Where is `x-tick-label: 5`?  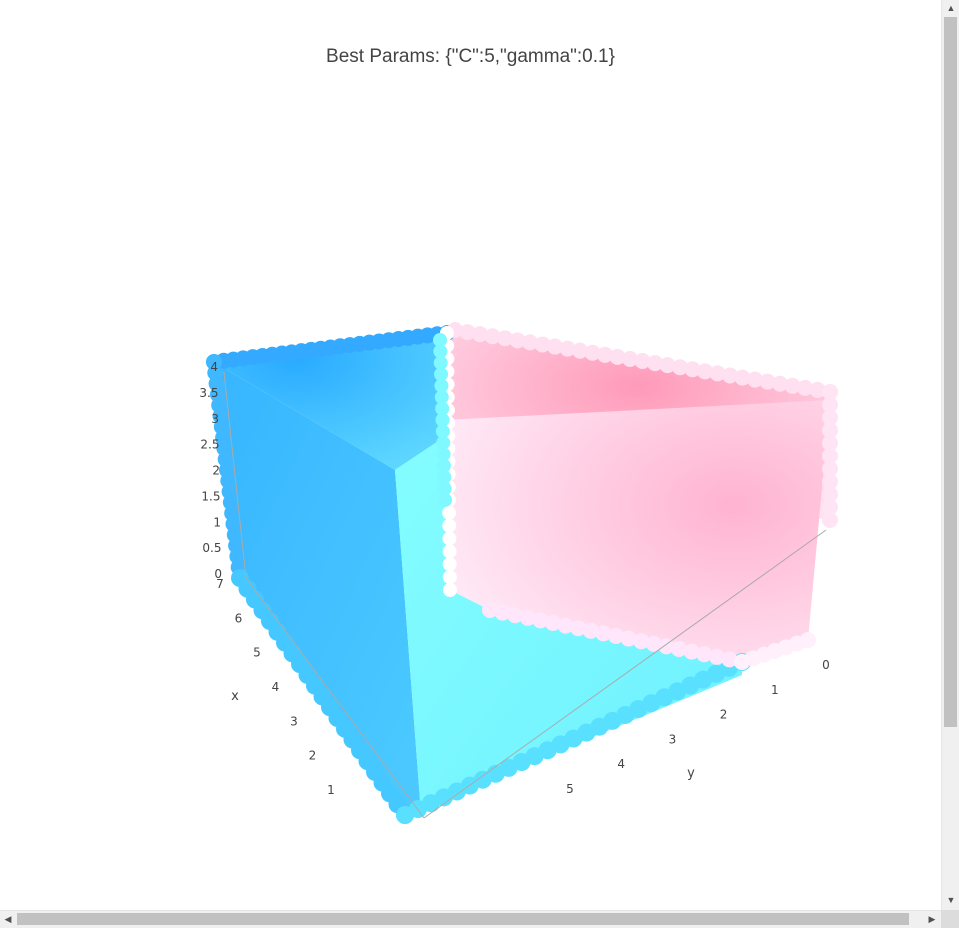 x-tick-label: 5 is located at coordinates (257, 653).